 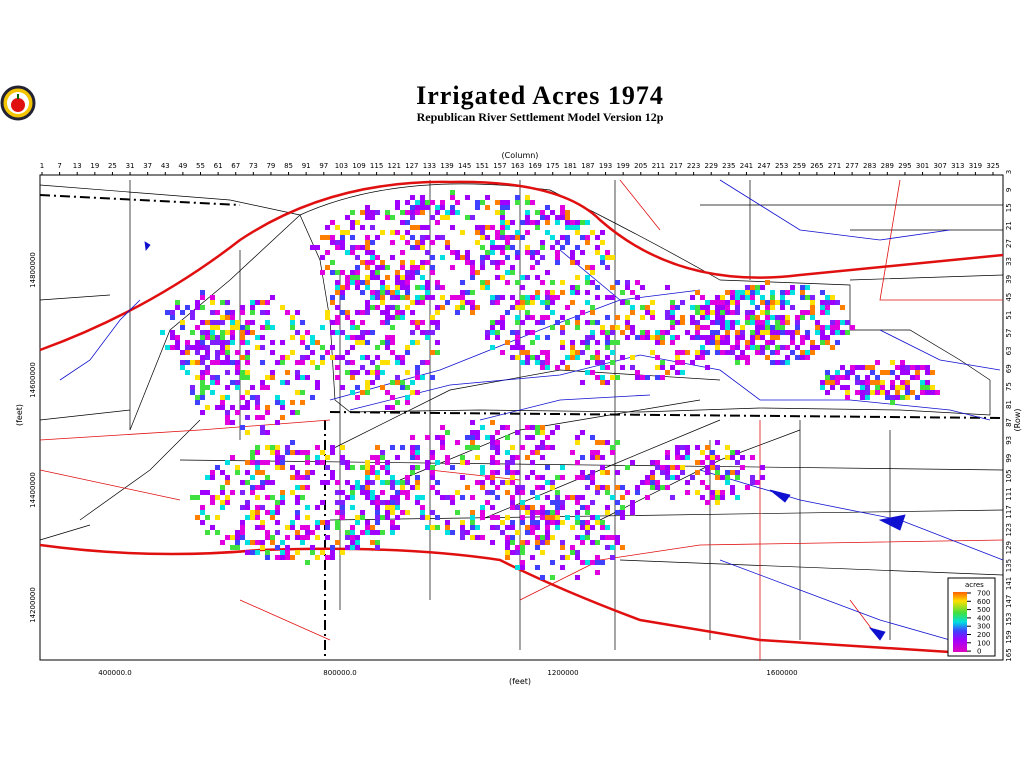 I want to click on logo, so click(x=18, y=103).